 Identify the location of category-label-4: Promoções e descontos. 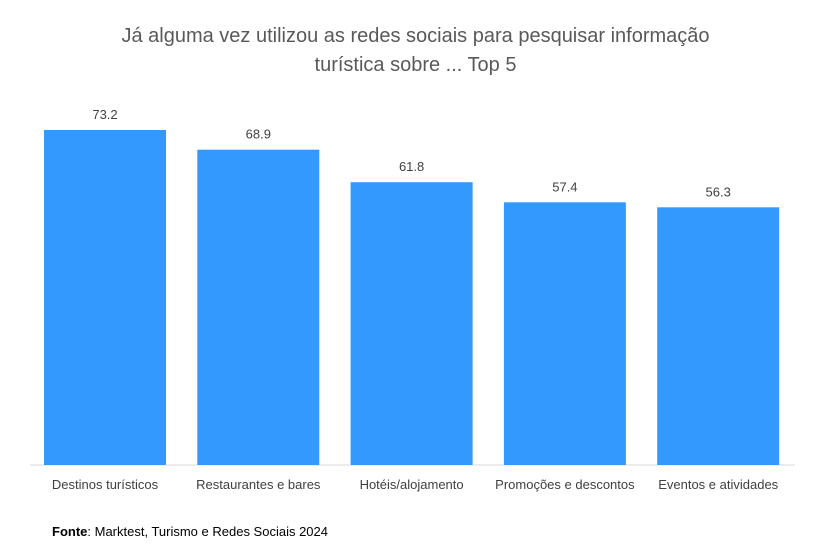
(565, 484).